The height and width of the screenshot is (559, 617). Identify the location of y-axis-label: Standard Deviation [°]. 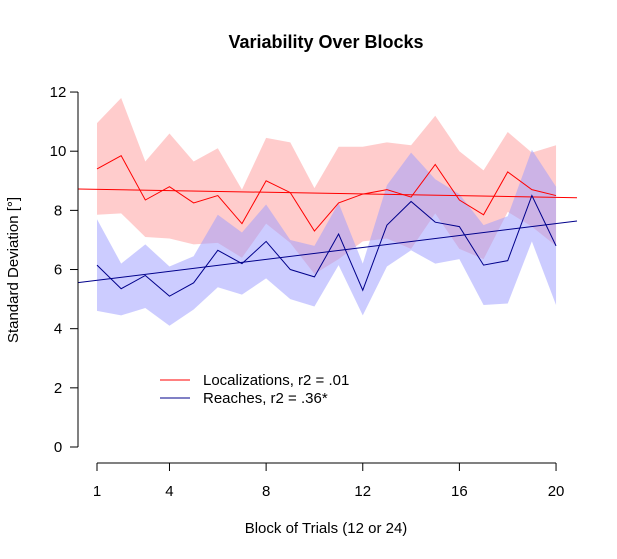
(13, 270).